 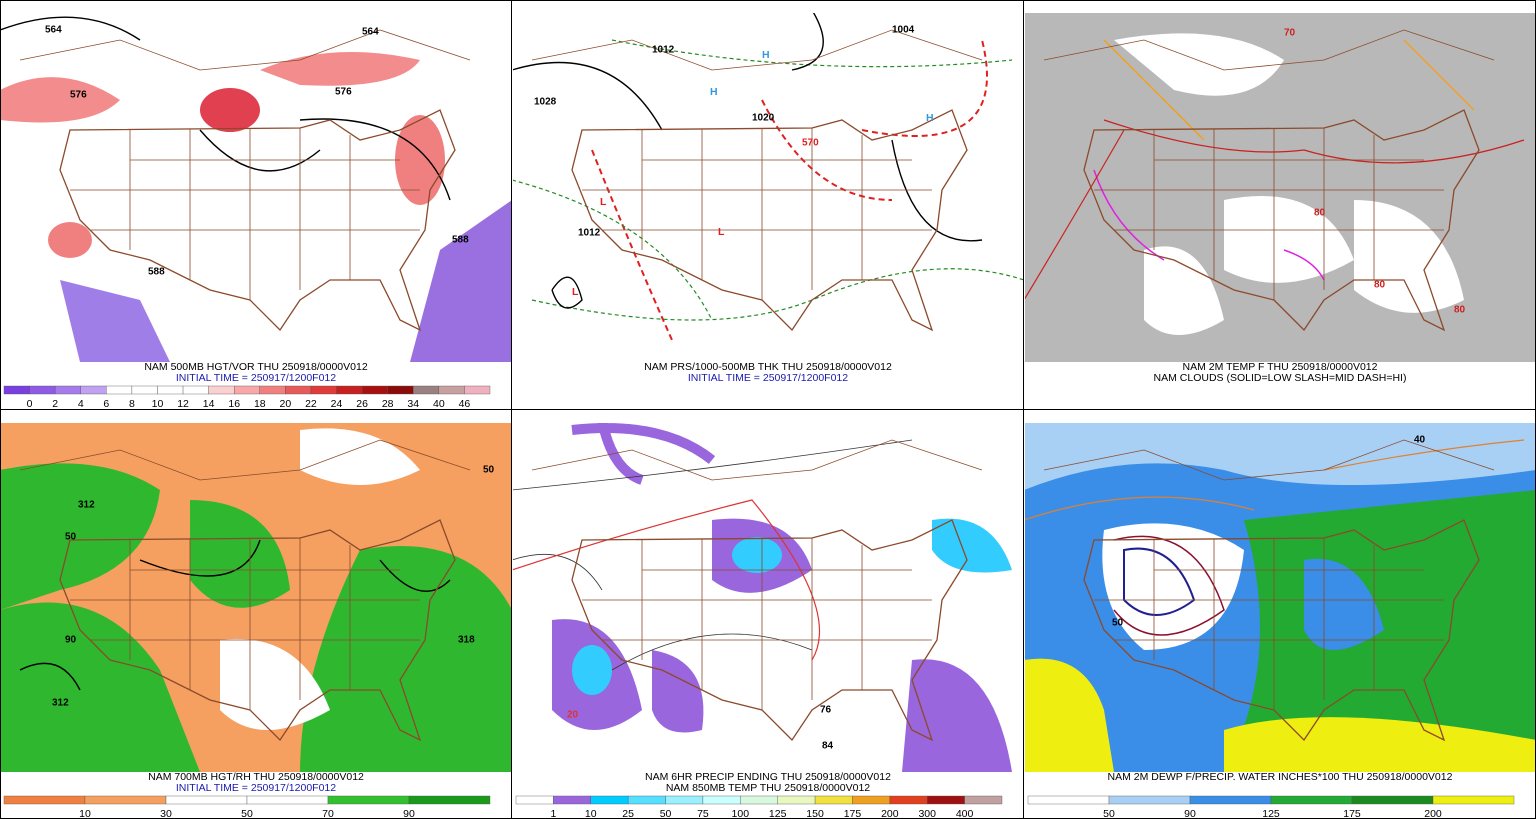 I want to click on colorbar-label: 18, so click(x=260, y=404).